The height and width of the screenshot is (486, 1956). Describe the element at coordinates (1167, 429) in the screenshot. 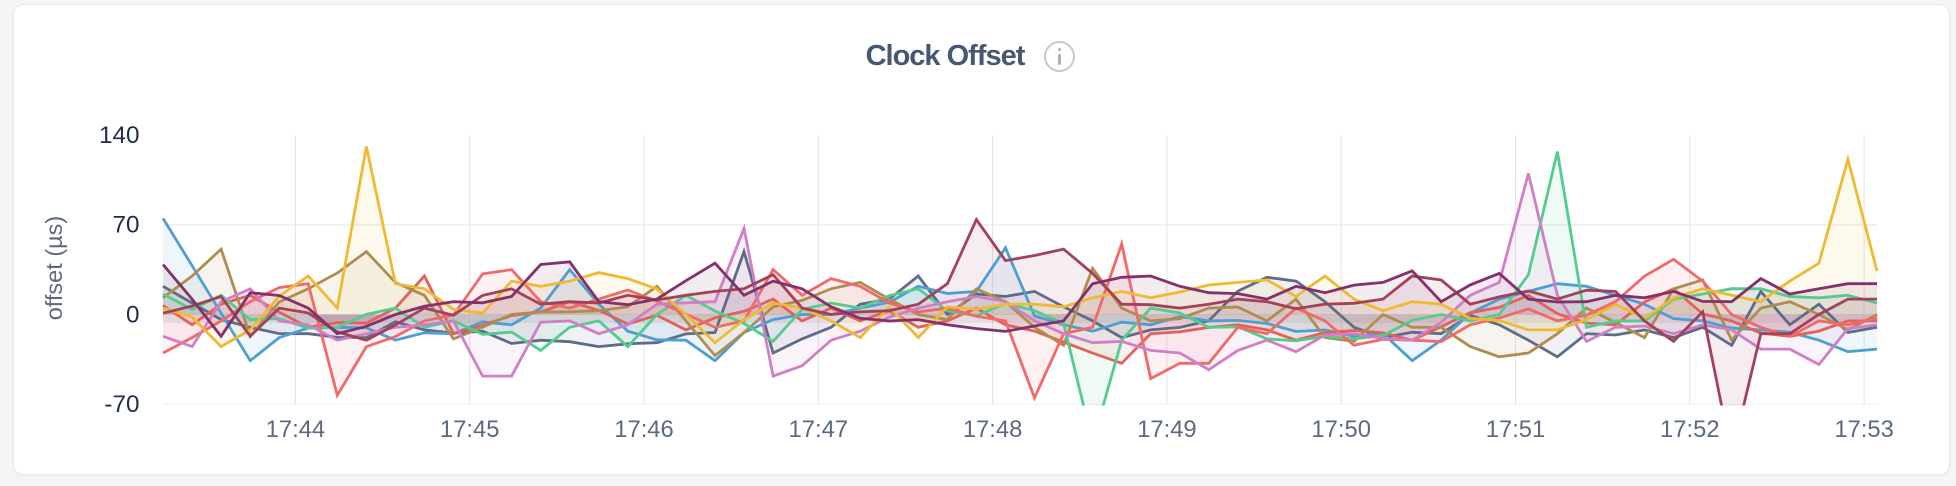

I see `svg-text: 17:49` at that location.